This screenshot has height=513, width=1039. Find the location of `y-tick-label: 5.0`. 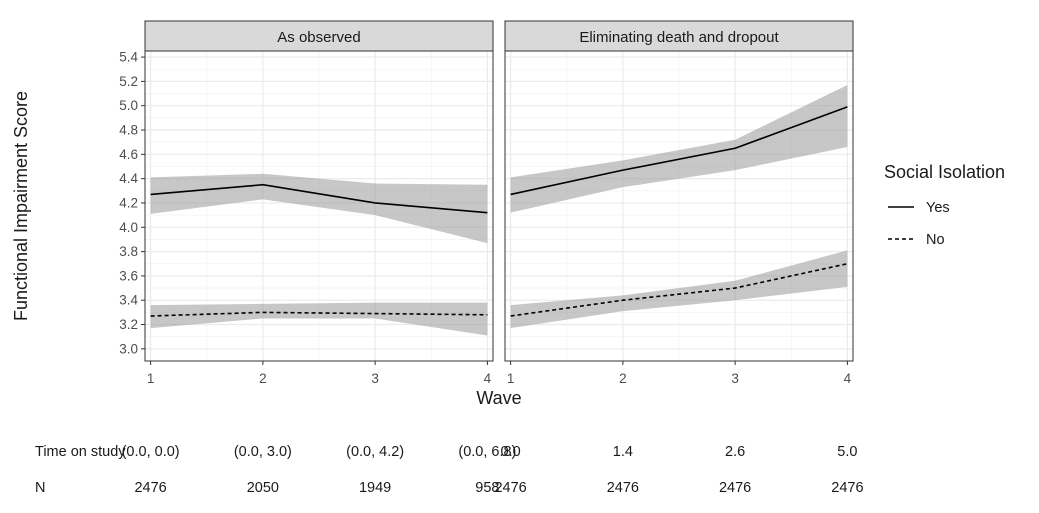

y-tick-label: 5.0 is located at coordinates (128, 105).